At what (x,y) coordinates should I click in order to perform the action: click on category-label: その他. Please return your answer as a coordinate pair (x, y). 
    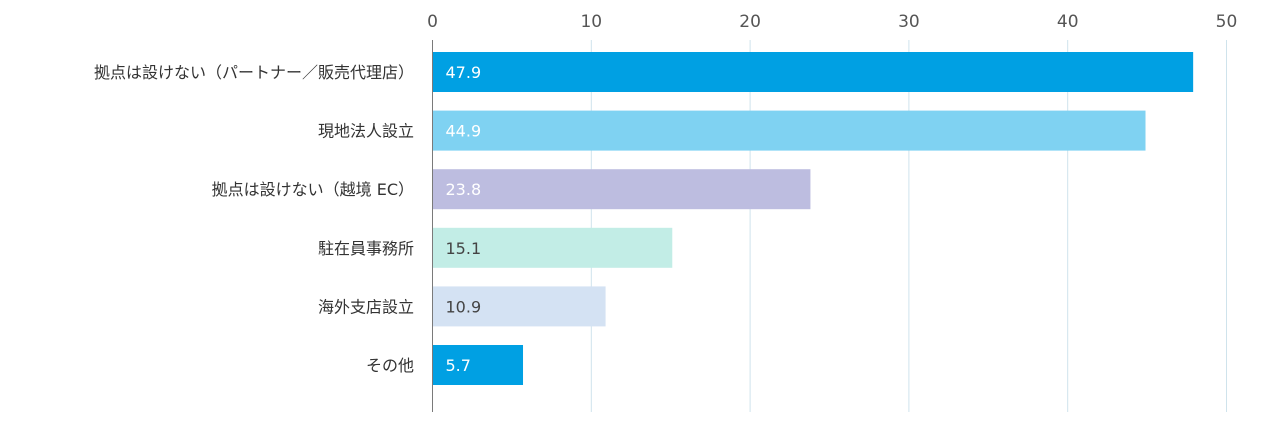
    Looking at the image, I should click on (390, 365).